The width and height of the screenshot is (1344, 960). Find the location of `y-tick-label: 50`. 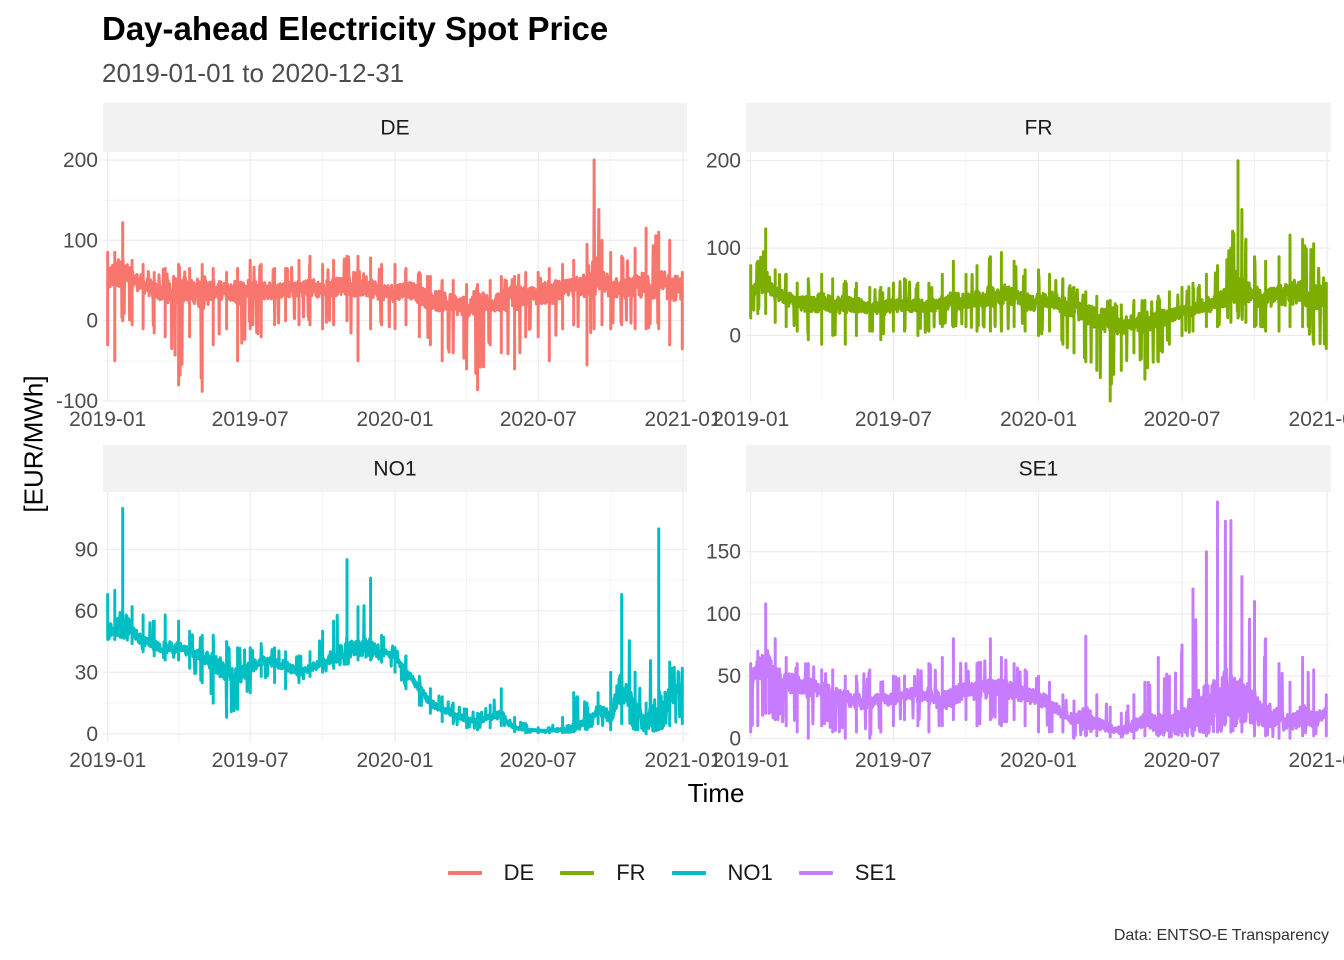

y-tick-label: 50 is located at coordinates (729, 676).